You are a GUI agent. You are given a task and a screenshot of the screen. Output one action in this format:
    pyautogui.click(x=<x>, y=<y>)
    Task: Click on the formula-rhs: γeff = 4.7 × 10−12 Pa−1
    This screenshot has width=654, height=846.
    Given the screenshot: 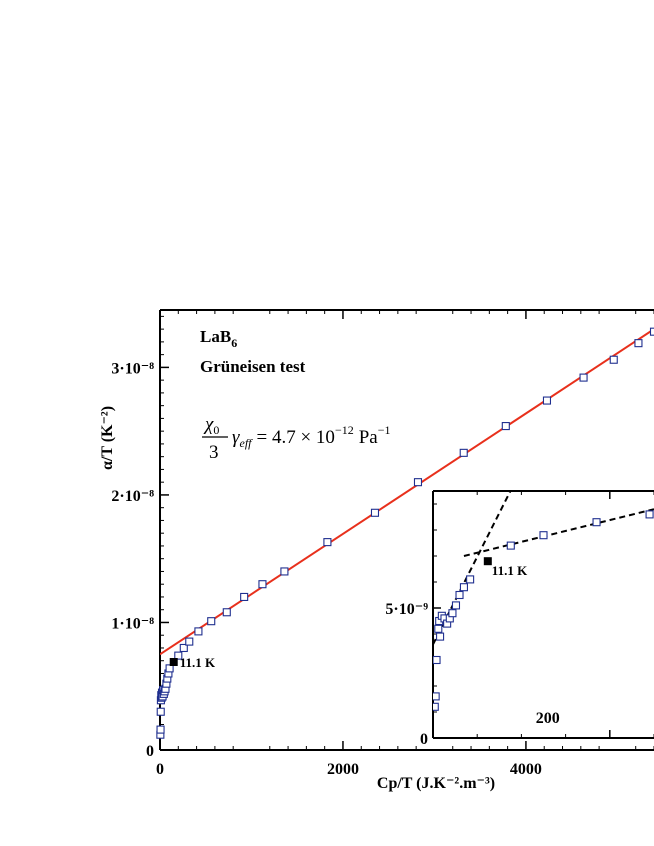 What is the action you would take?
    pyautogui.click(x=311, y=436)
    